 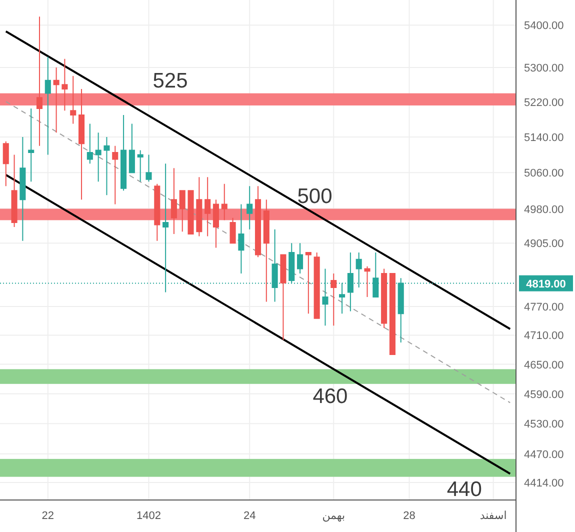 What do you see at coordinates (544, 365) in the screenshot?
I see `y-tick-label: 4650.00` at bounding box center [544, 365].